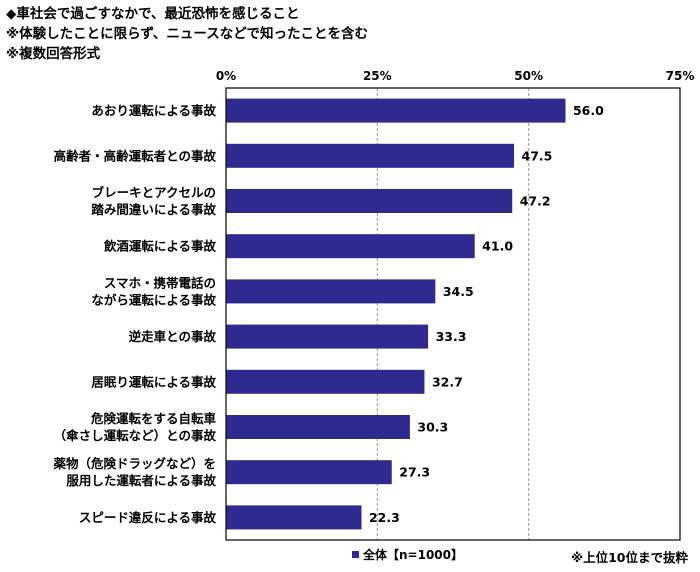 This screenshot has width=700, height=572. Describe the element at coordinates (447, 381) in the screenshot. I see `data-label: 32.7` at that location.